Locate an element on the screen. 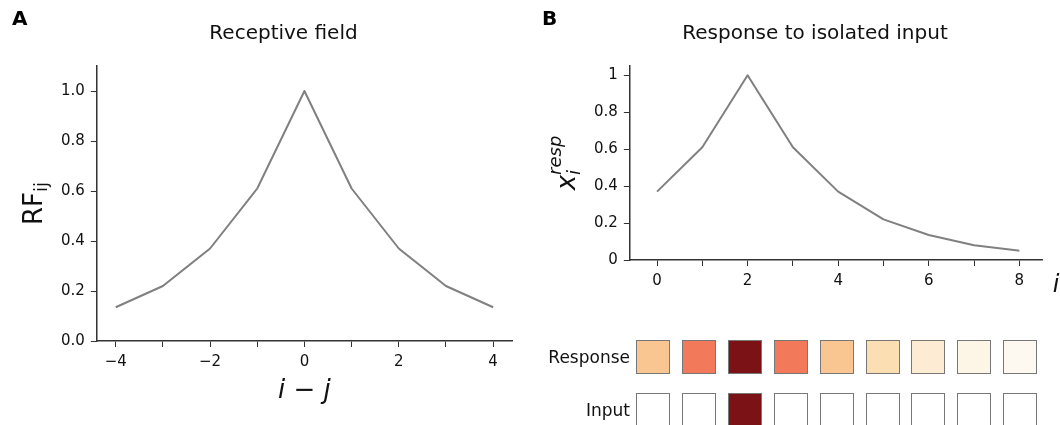 Image resolution: width=1060 pixels, height=425 pixels. x-tick-label: −2 is located at coordinates (210, 360).